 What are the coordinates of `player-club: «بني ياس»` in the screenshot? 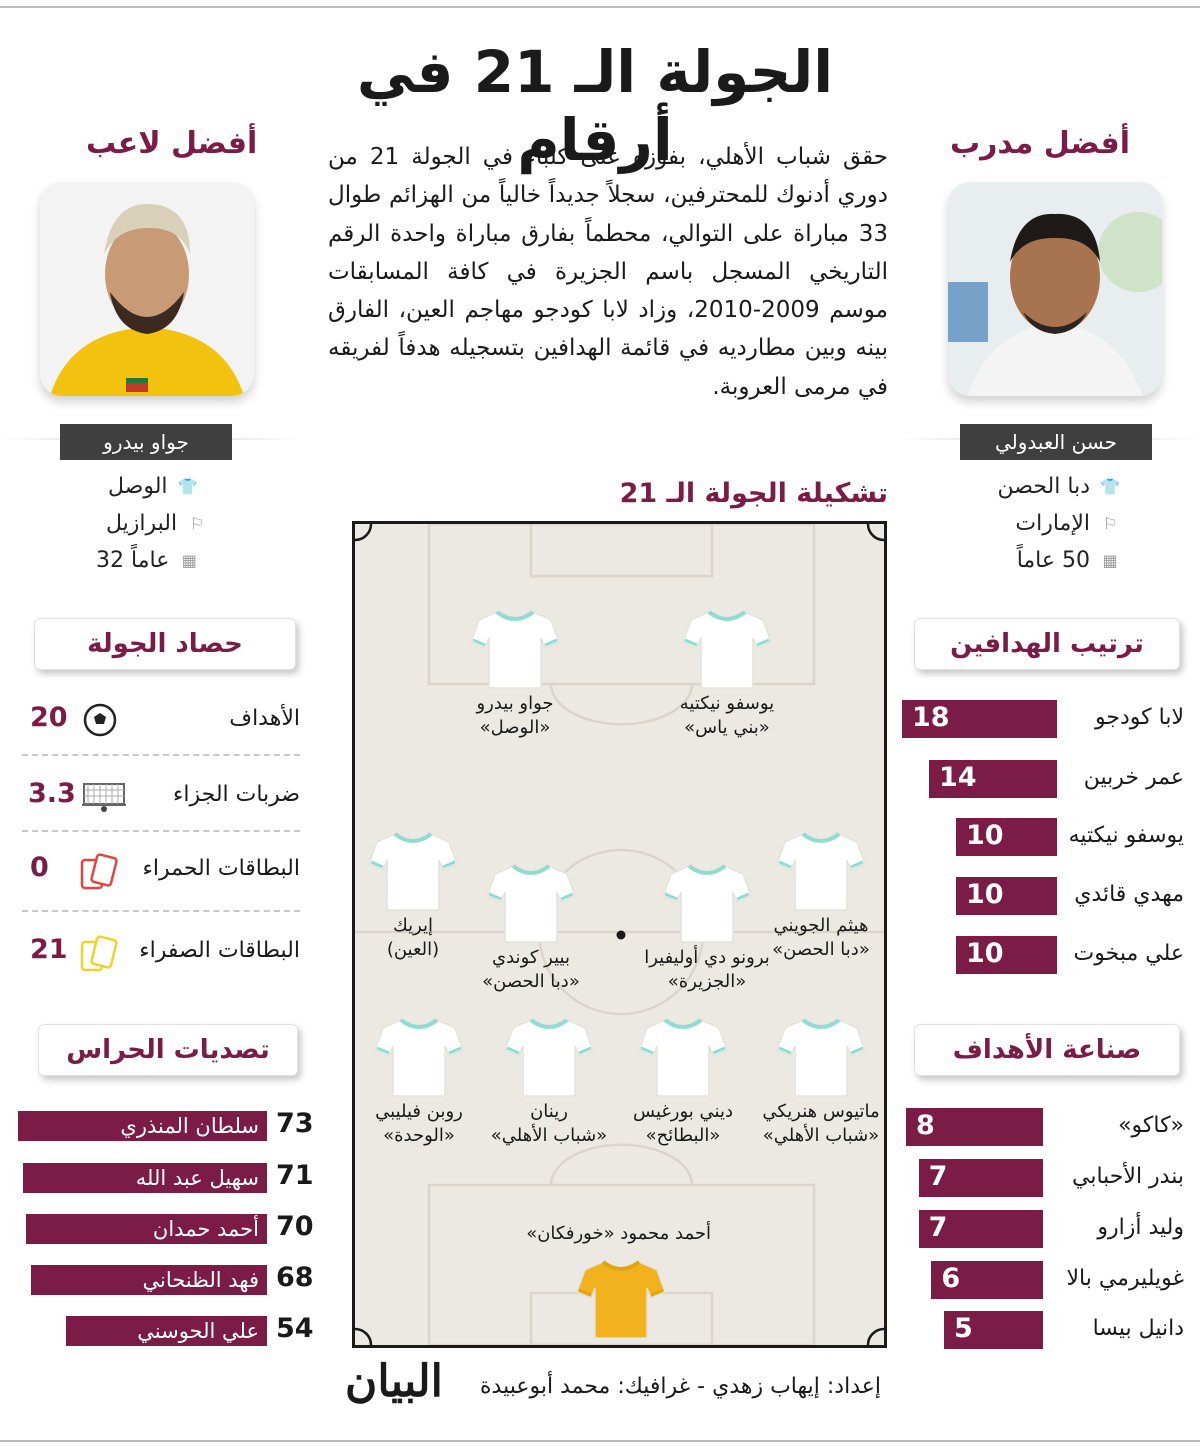 It's located at (727, 727).